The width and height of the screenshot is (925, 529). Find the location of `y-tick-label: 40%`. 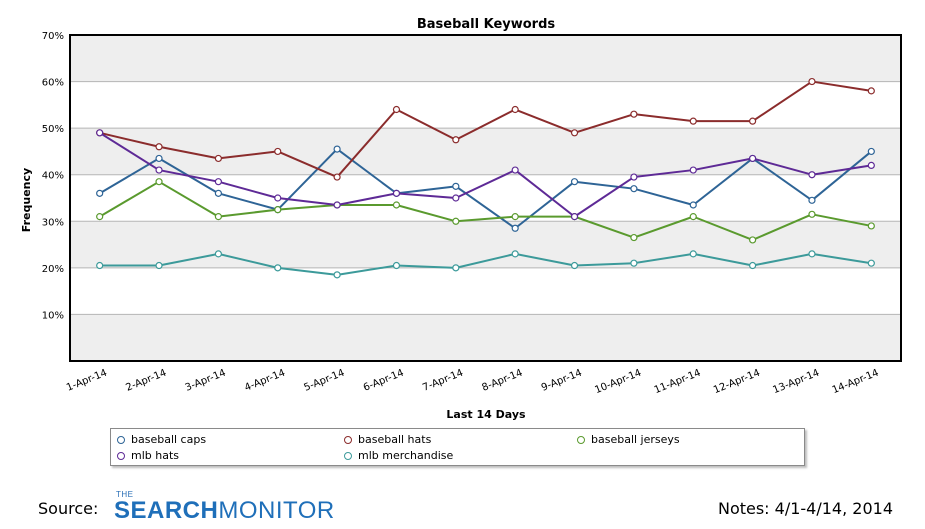

y-tick-label: 40% is located at coordinates (53, 176).